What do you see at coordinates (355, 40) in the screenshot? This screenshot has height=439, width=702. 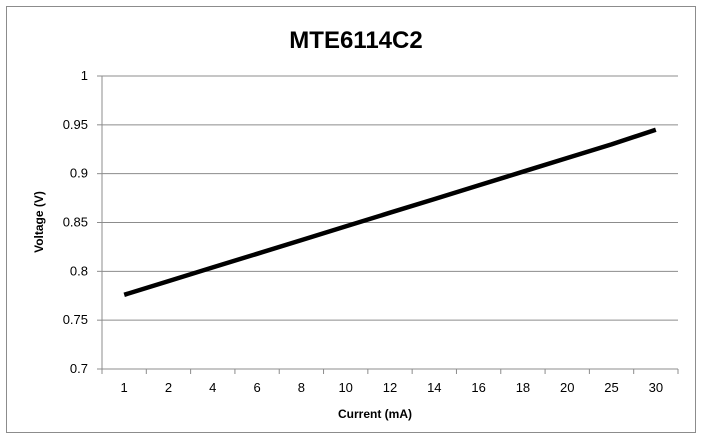 I see `chart-title: MTE6114C2` at bounding box center [355, 40].